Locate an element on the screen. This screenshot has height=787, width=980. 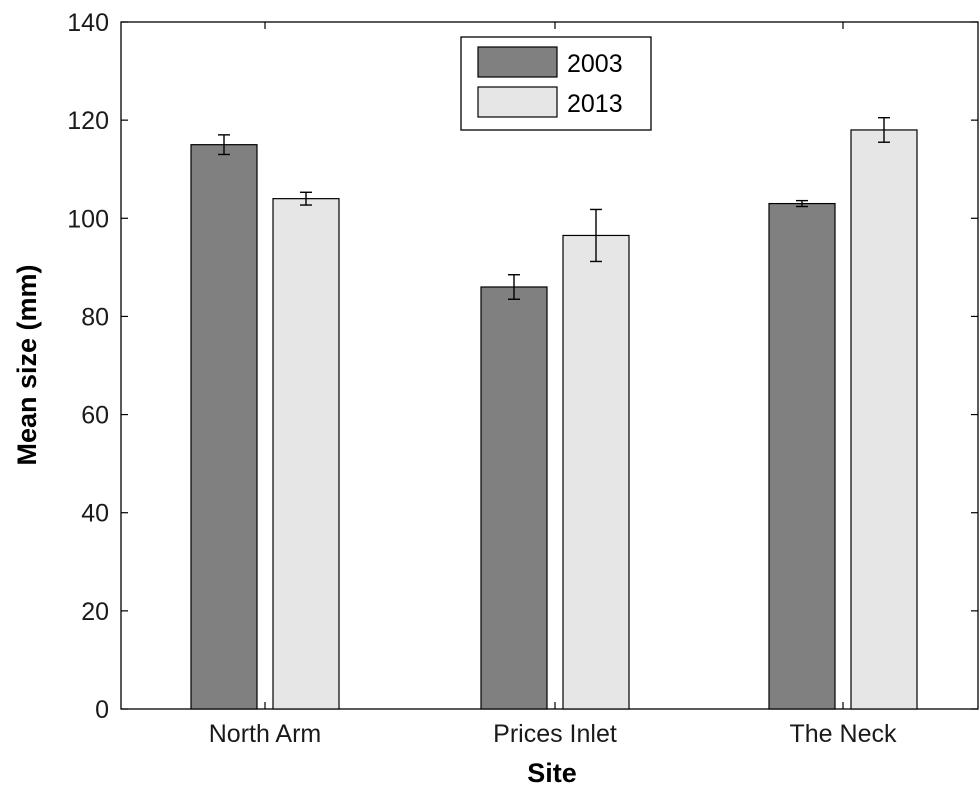
legend-label-2003: 2003 is located at coordinates (595, 64).